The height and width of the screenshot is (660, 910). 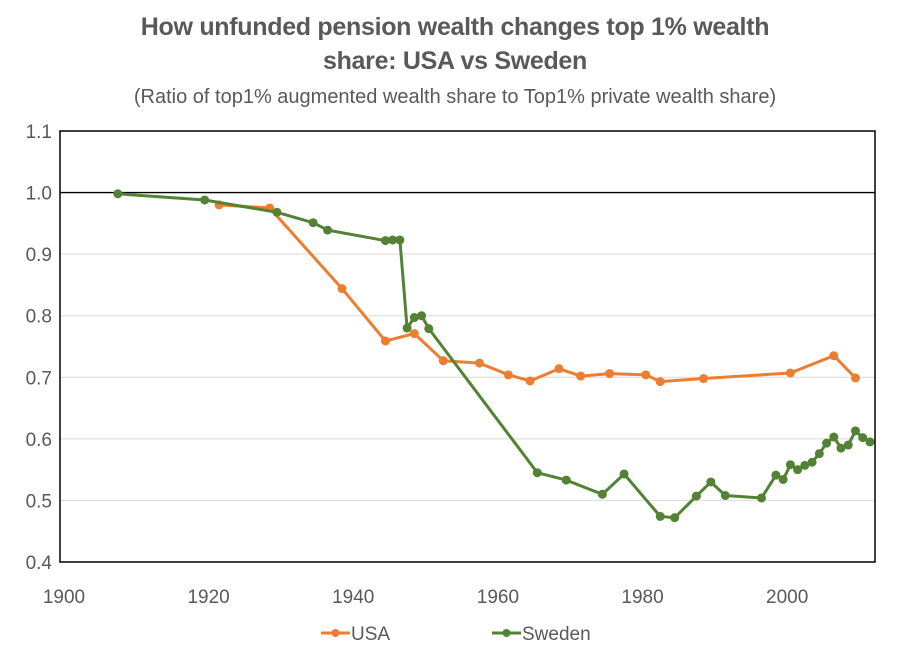 I want to click on y-tick-label: 0.9, so click(x=39, y=255).